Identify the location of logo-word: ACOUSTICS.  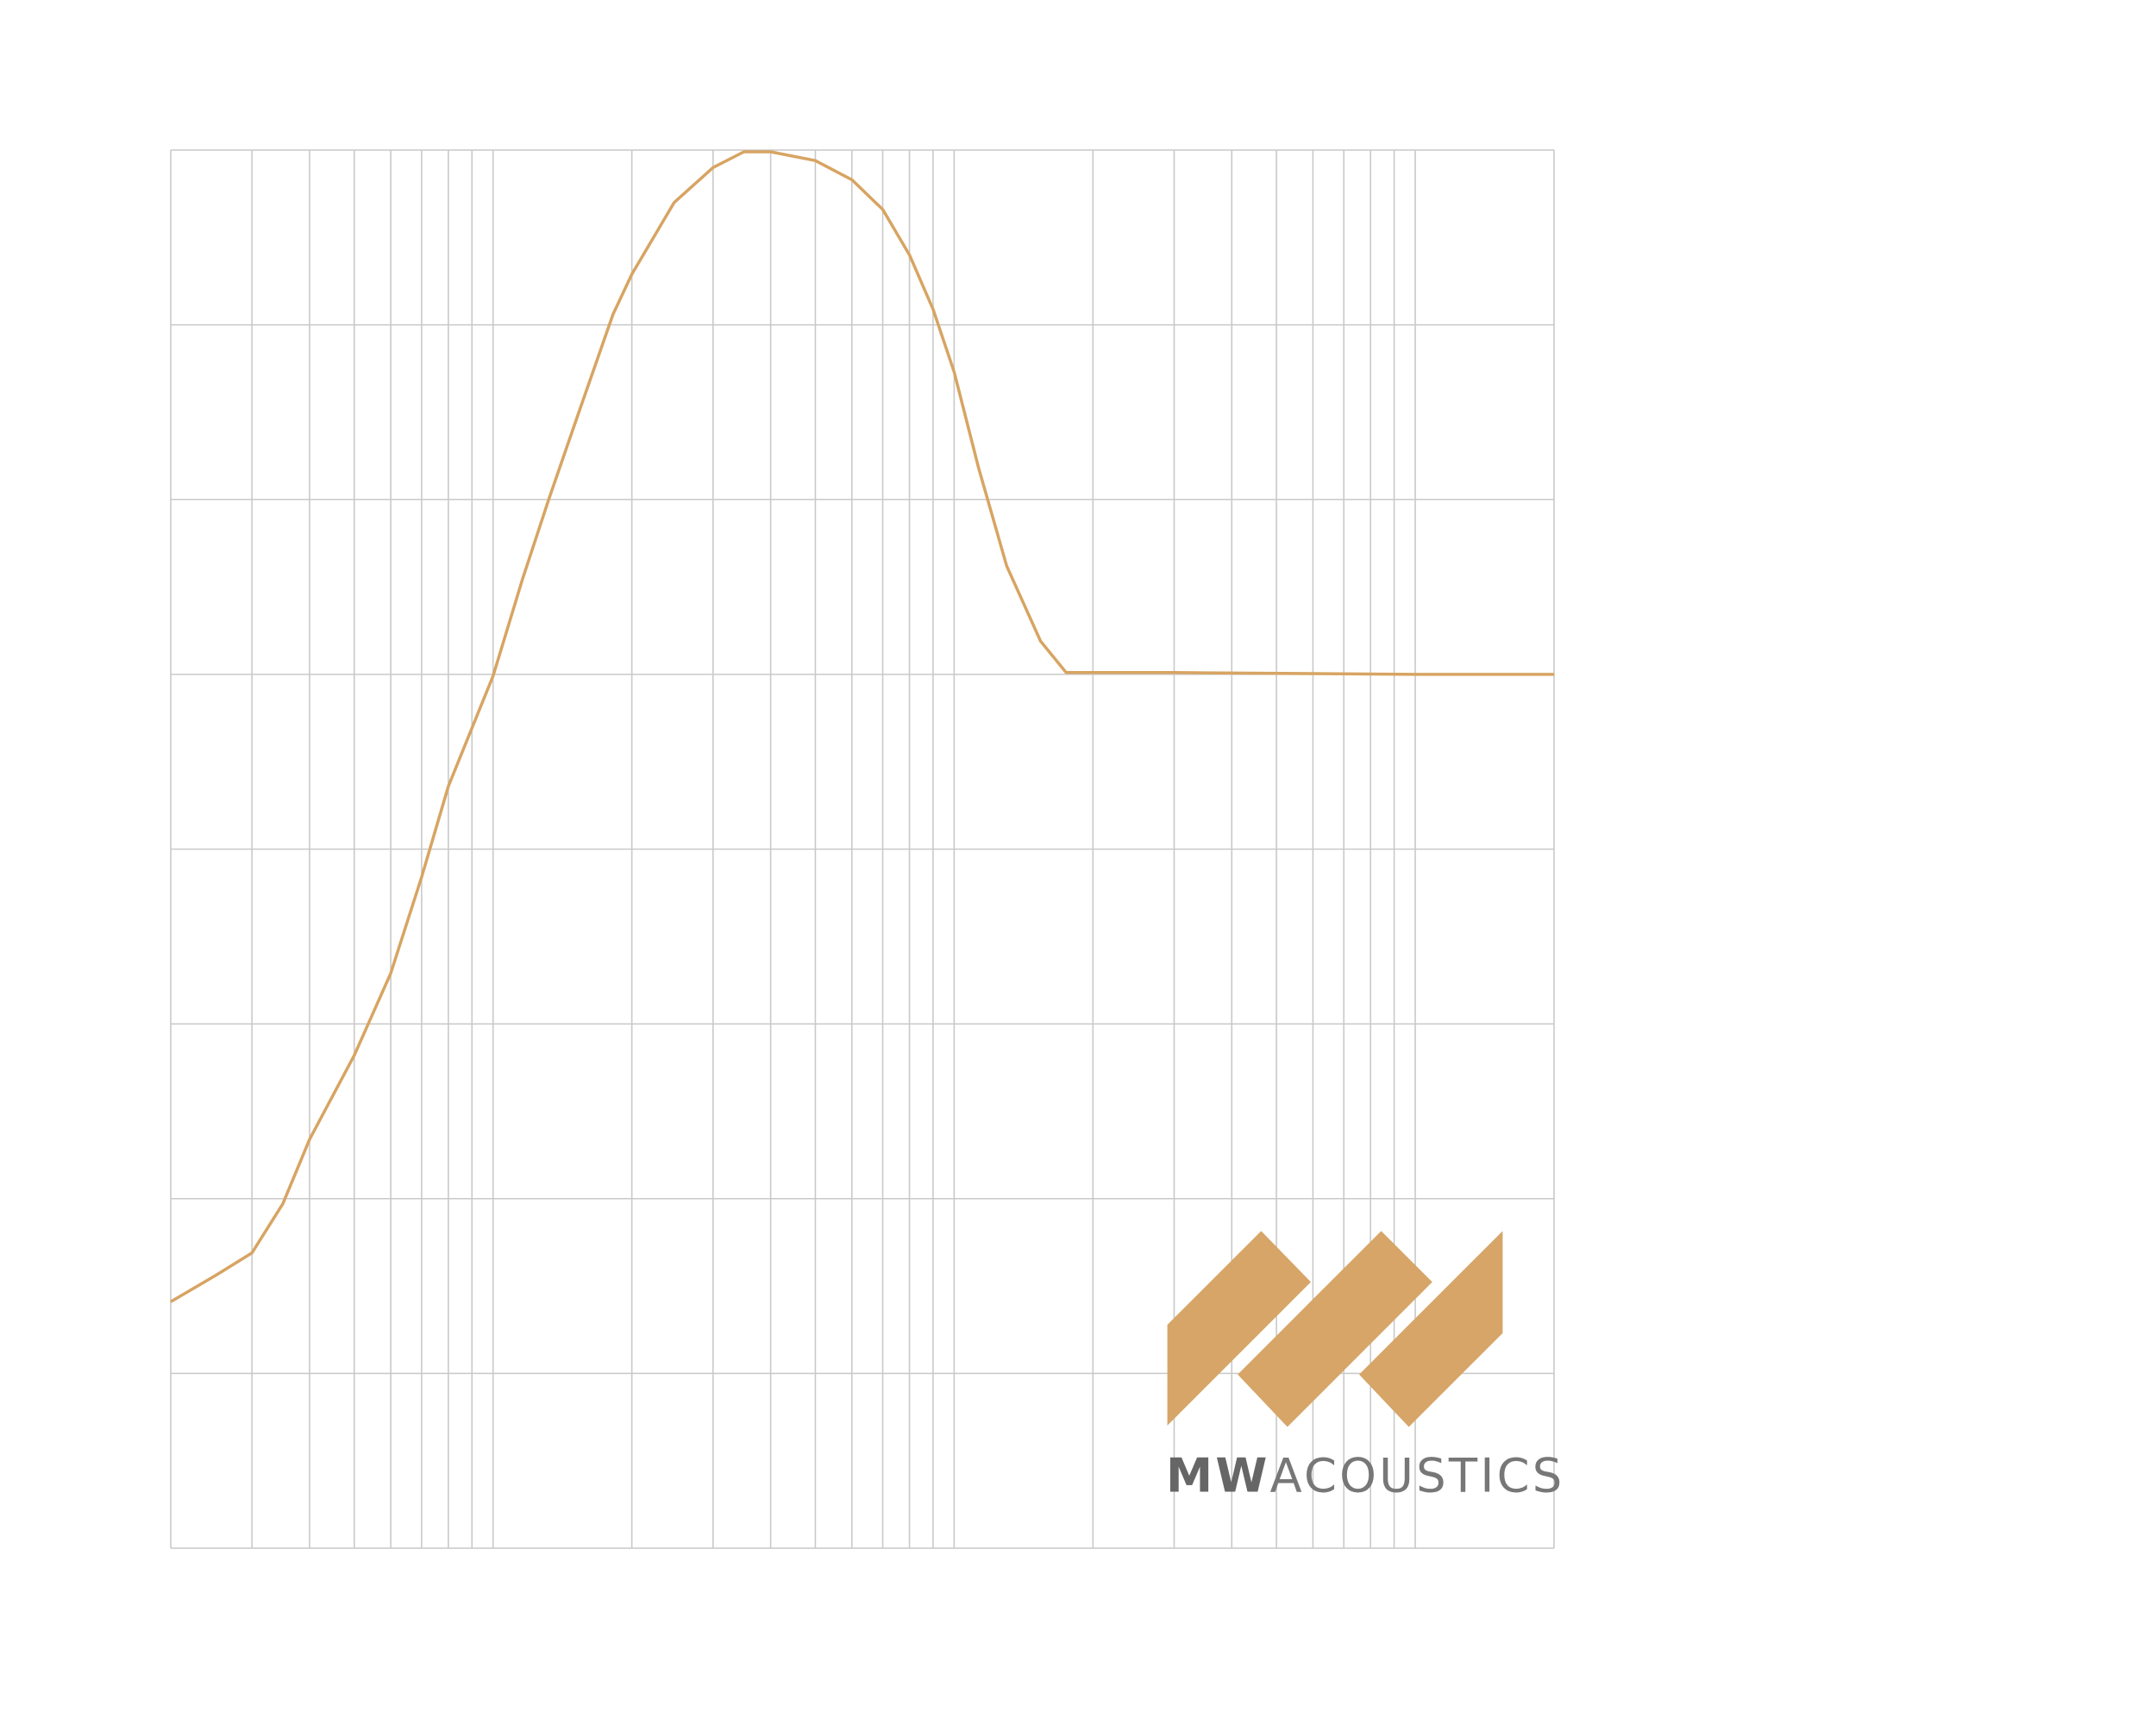
(1417, 1476).